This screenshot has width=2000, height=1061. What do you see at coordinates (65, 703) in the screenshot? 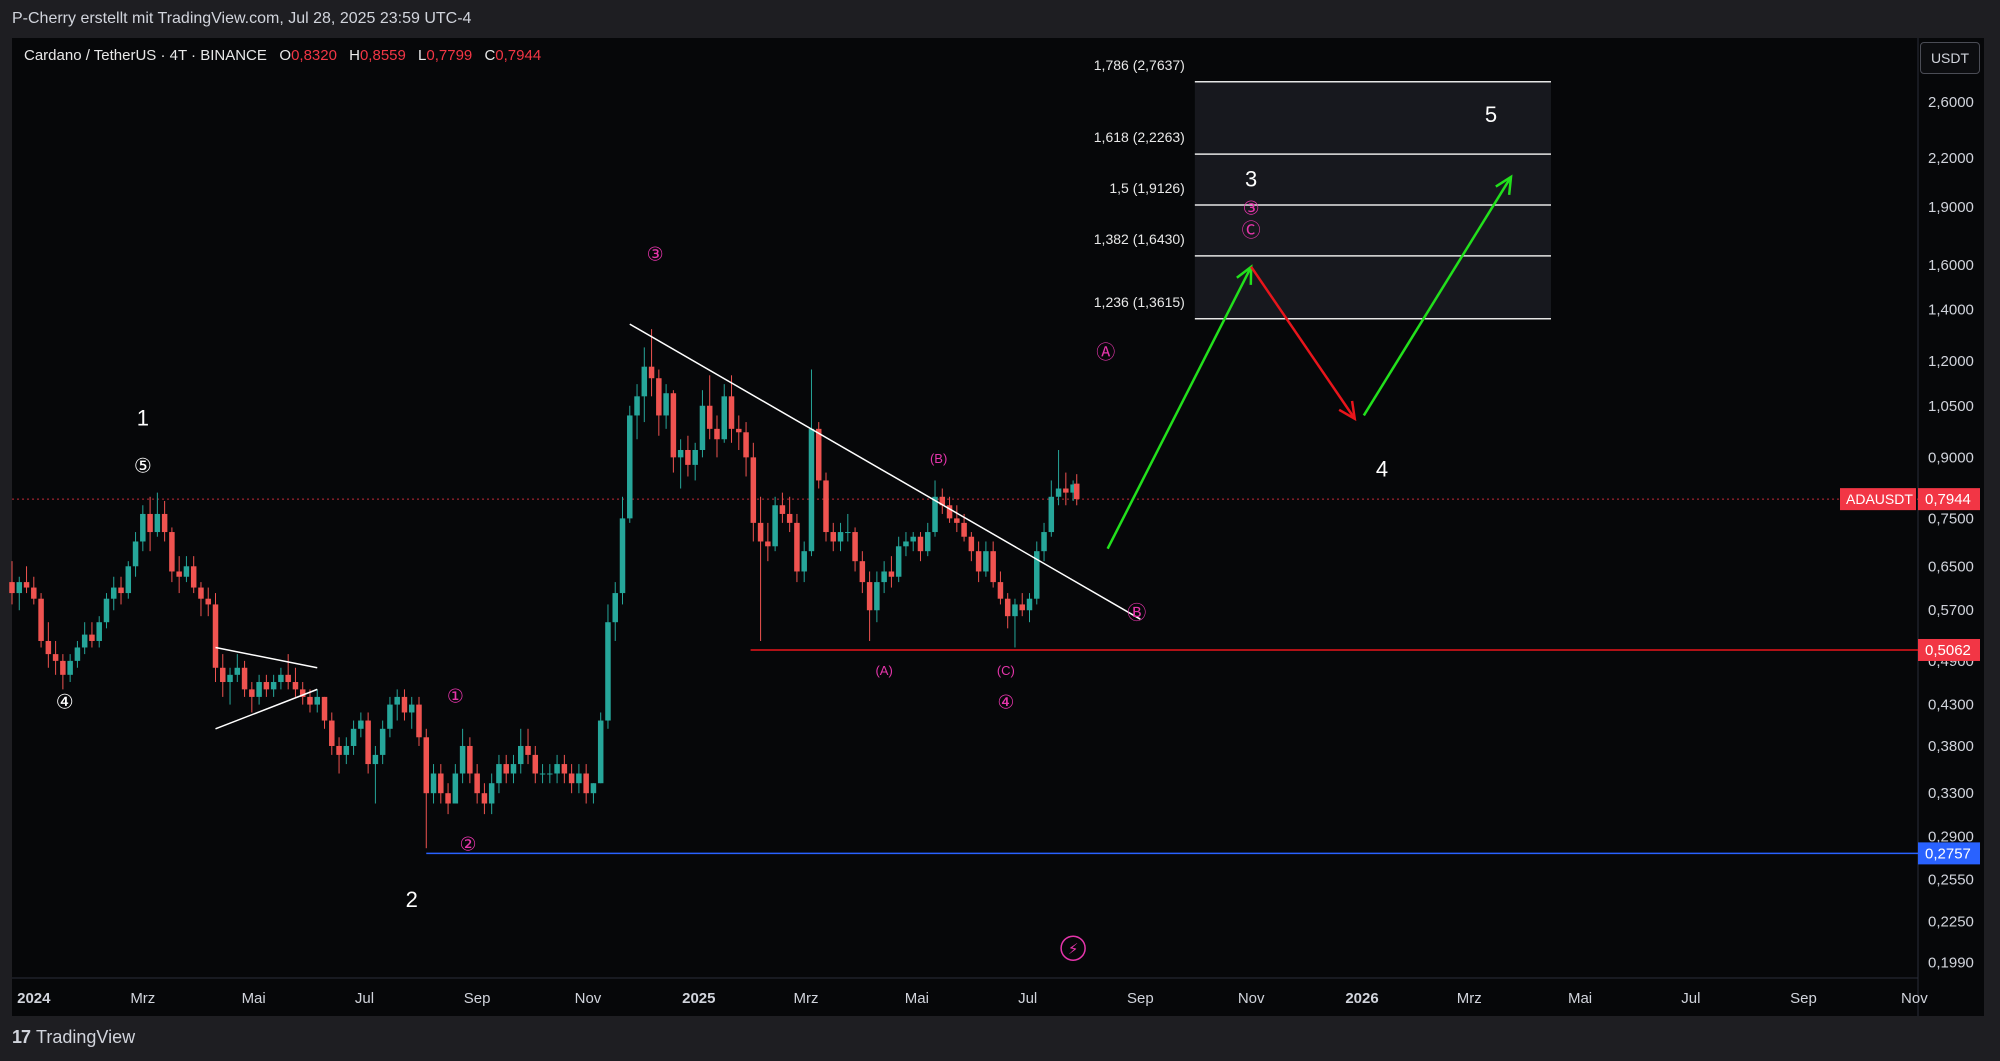
I see `wave-label-circled: ④` at bounding box center [65, 703].